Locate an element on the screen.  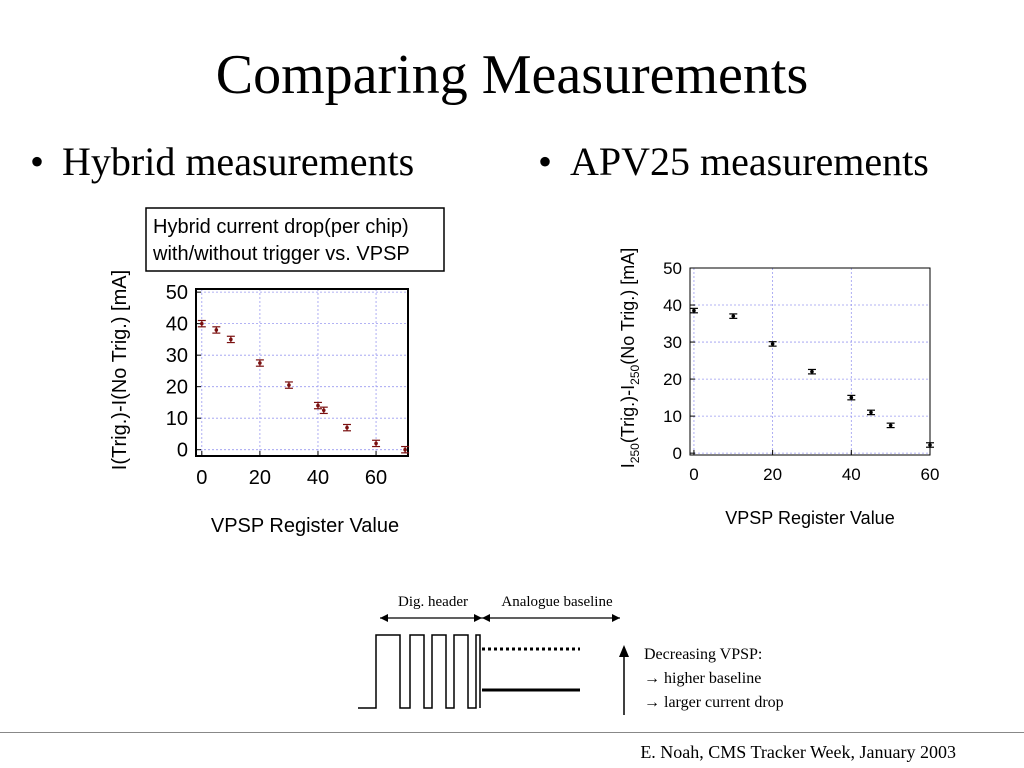
note-line-3: → larger current drop is located at coordinates (714, 702).